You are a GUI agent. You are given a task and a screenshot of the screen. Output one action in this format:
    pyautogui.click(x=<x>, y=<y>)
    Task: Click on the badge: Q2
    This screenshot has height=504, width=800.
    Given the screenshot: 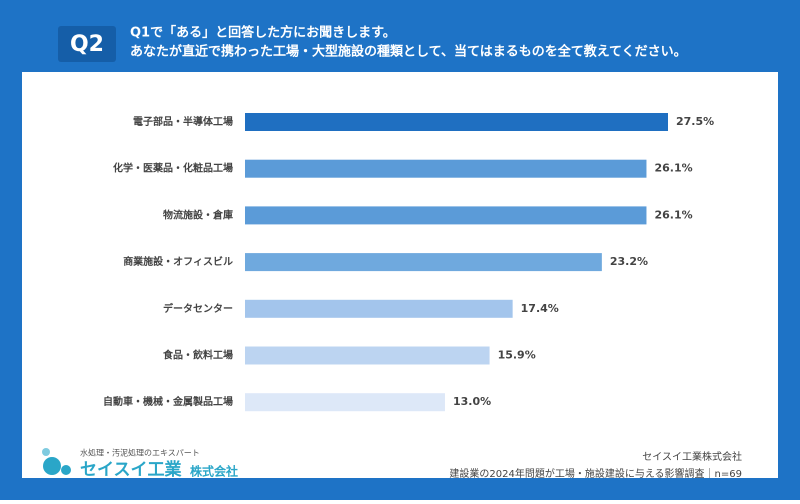 What is the action you would take?
    pyautogui.click(x=87, y=44)
    